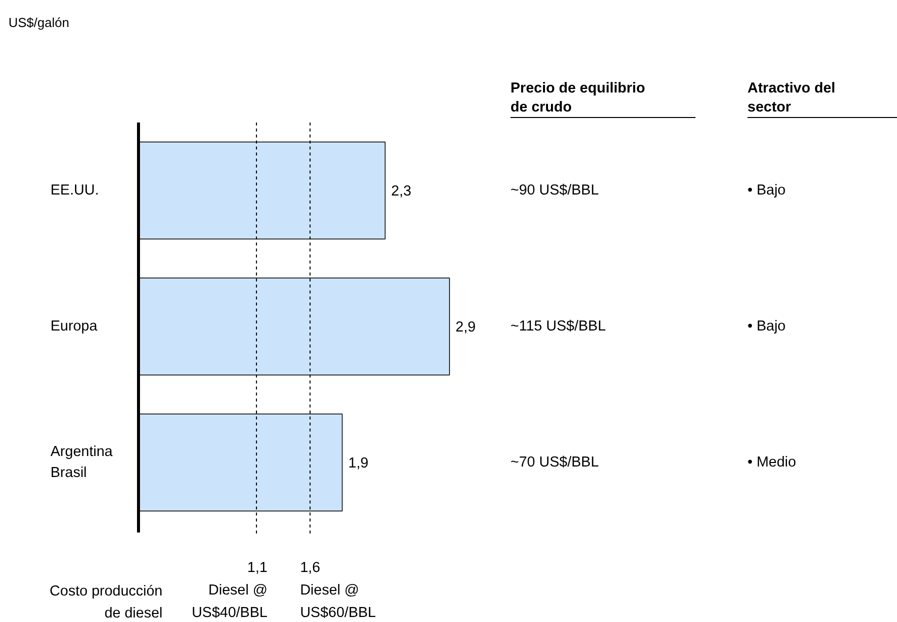 This screenshot has width=897, height=622. Describe the element at coordinates (772, 462) in the screenshot. I see `text: • Medio` at that location.